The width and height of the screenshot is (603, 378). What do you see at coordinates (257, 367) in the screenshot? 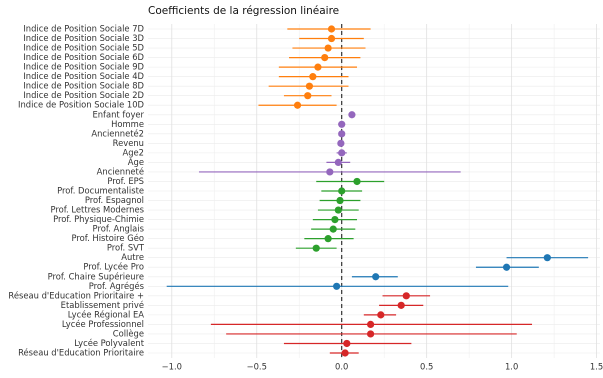
I see `x-tick-label: −0.5` at bounding box center [257, 367].